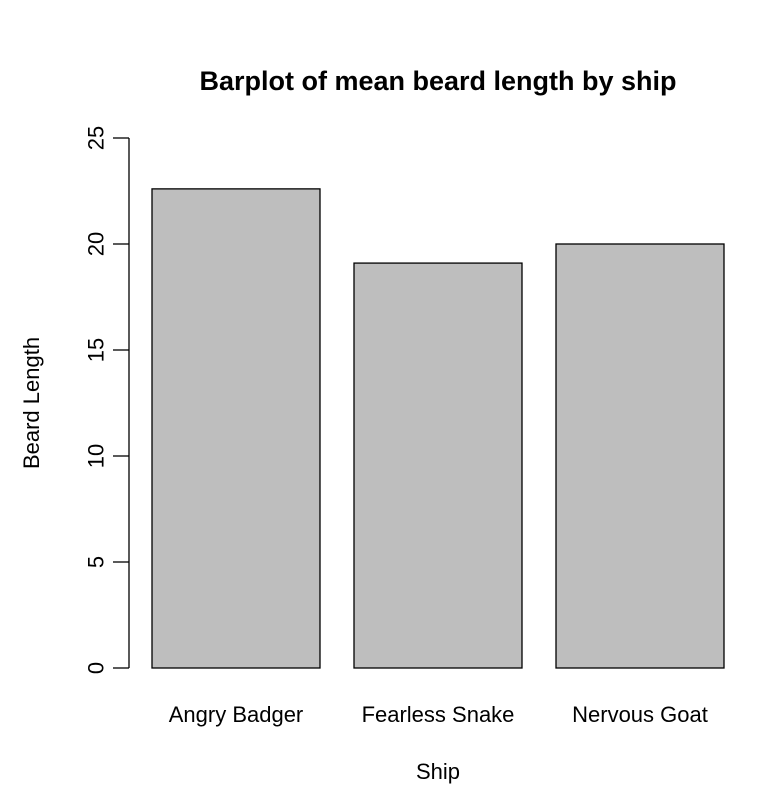 The height and width of the screenshot is (800, 764). Describe the element at coordinates (96, 138) in the screenshot. I see `y-tick-label: 25` at that location.